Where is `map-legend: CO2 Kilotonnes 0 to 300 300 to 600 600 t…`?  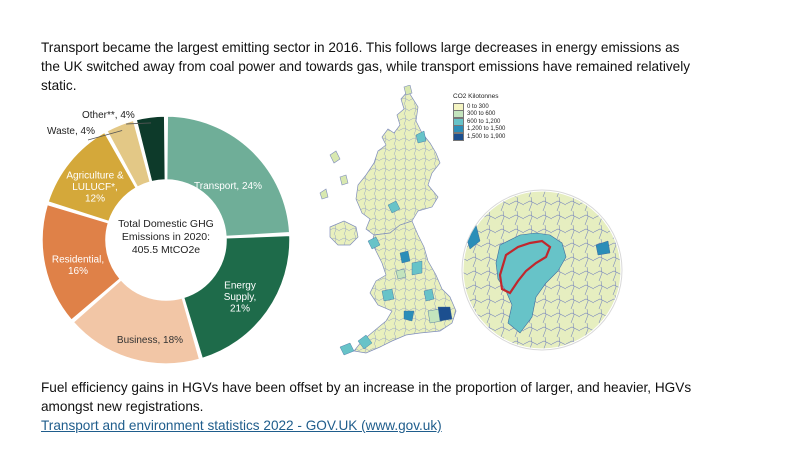
map-legend: CO2 Kilotonnes 0 to 300 300 to 600 600 t… is located at coordinates (479, 117).